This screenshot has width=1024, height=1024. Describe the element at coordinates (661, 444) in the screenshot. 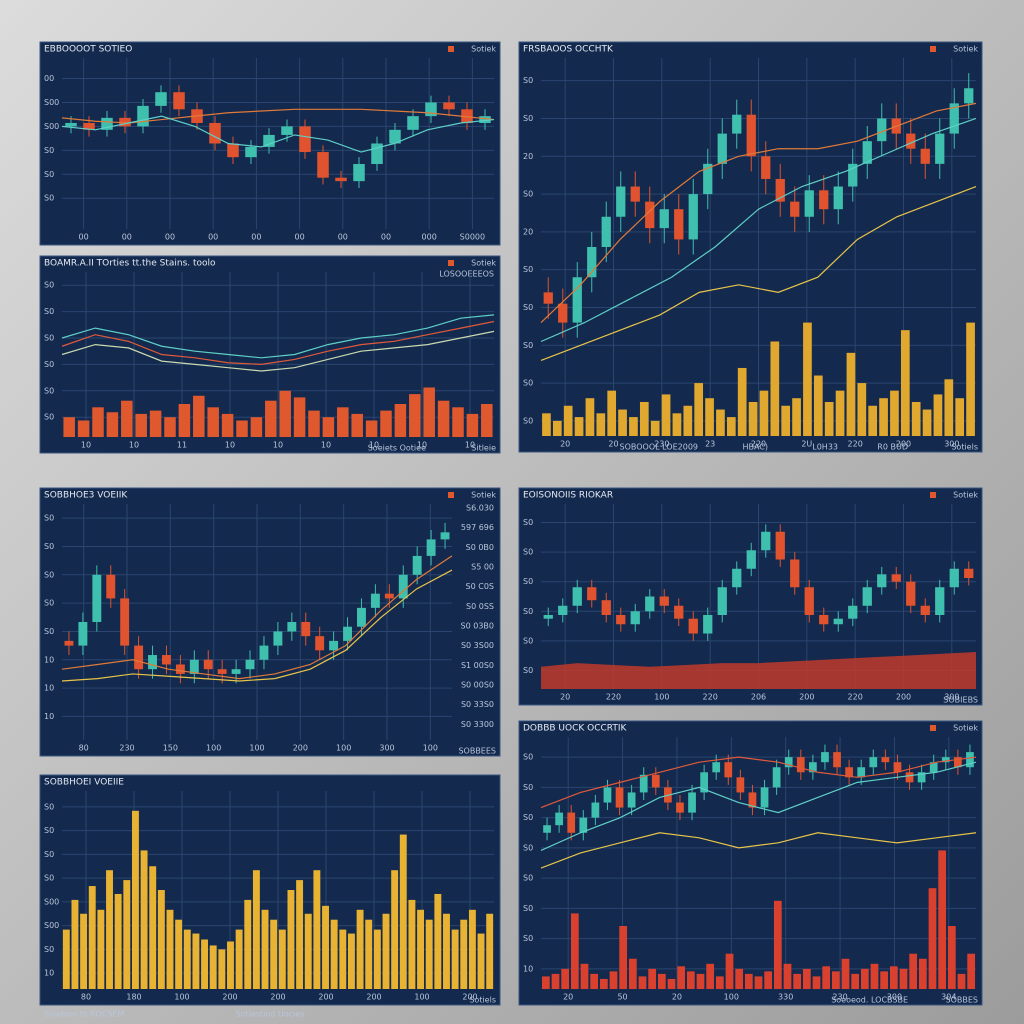

I see `x-tick-label: 230` at that location.